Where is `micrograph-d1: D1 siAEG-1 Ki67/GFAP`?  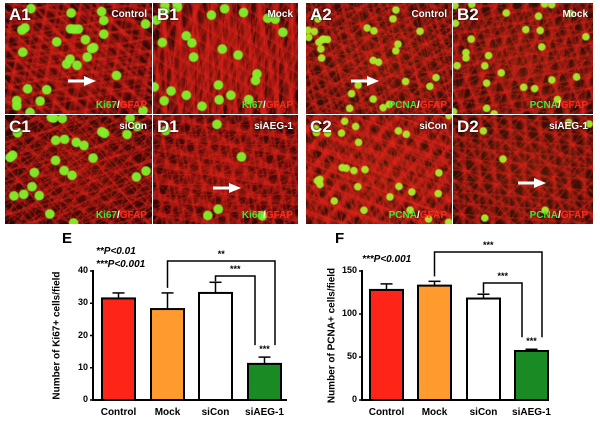 micrograph-d1: D1 siAEG-1 Ki67/GFAP is located at coordinates (225, 169).